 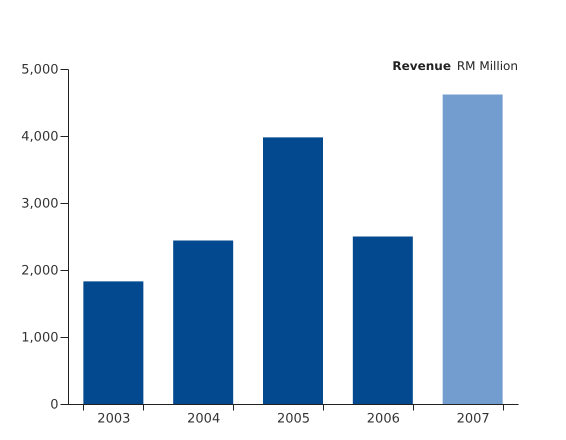 What do you see at coordinates (473, 419) in the screenshot?
I see `x-tick-label: 2007` at bounding box center [473, 419].